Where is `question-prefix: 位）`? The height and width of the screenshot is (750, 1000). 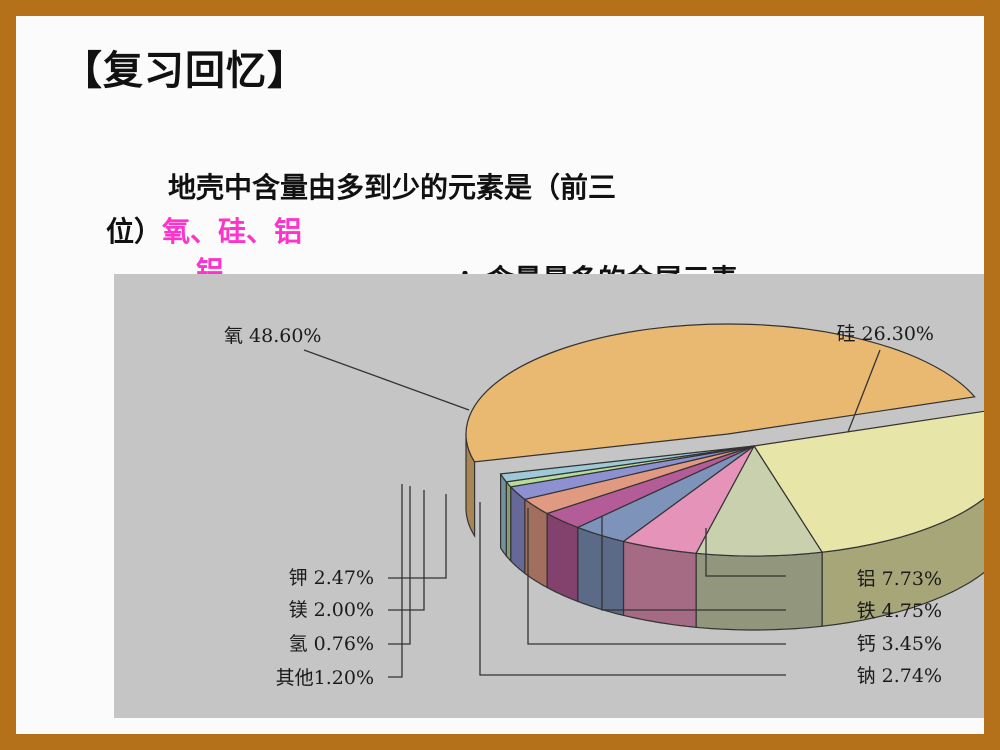 question-prefix: 位） is located at coordinates (134, 231).